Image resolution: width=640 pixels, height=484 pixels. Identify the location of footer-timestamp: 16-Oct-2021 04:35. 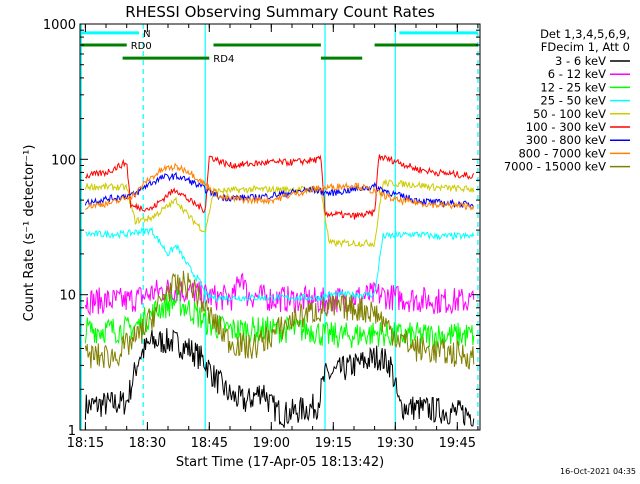
(598, 471).